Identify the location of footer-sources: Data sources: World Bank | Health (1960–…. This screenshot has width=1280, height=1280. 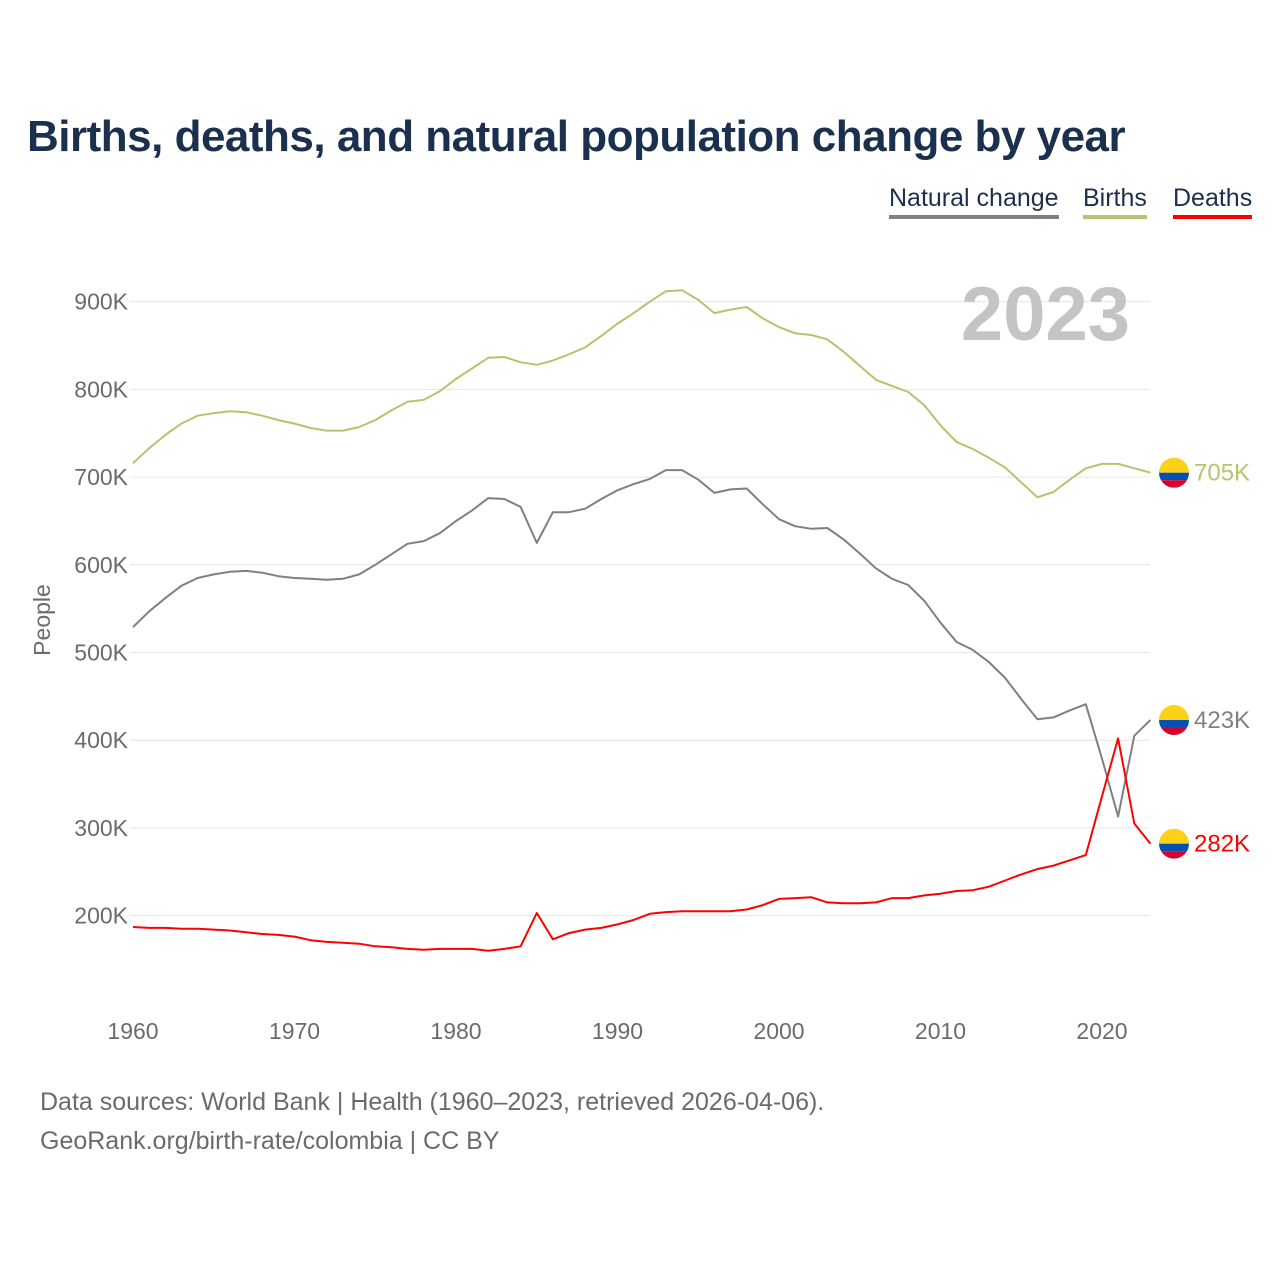
(432, 1102).